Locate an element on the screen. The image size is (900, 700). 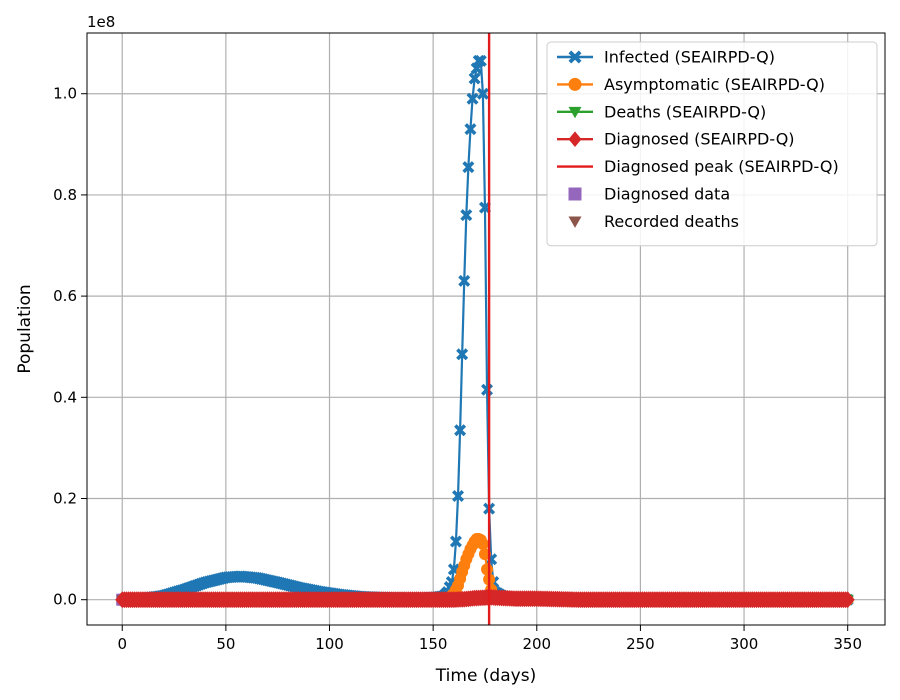
x-axis-label: Time (days) is located at coordinates (485, 676).